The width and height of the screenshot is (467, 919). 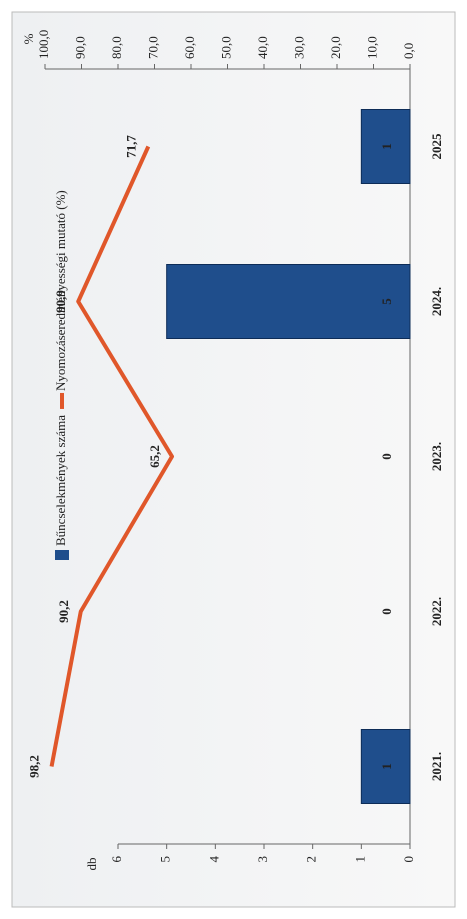 I want to click on y-tick-label: 1, so click(x=359, y=859).